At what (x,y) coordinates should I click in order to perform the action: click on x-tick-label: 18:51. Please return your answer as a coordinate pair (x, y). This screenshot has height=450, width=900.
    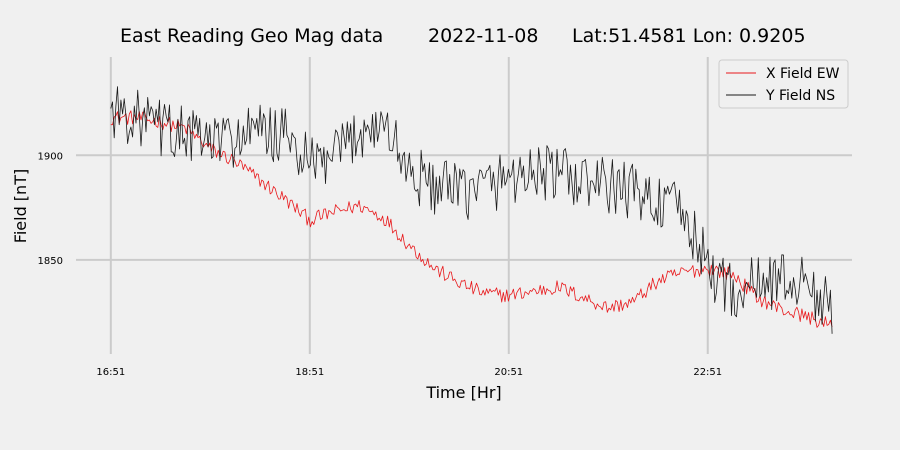
    Looking at the image, I should click on (309, 372).